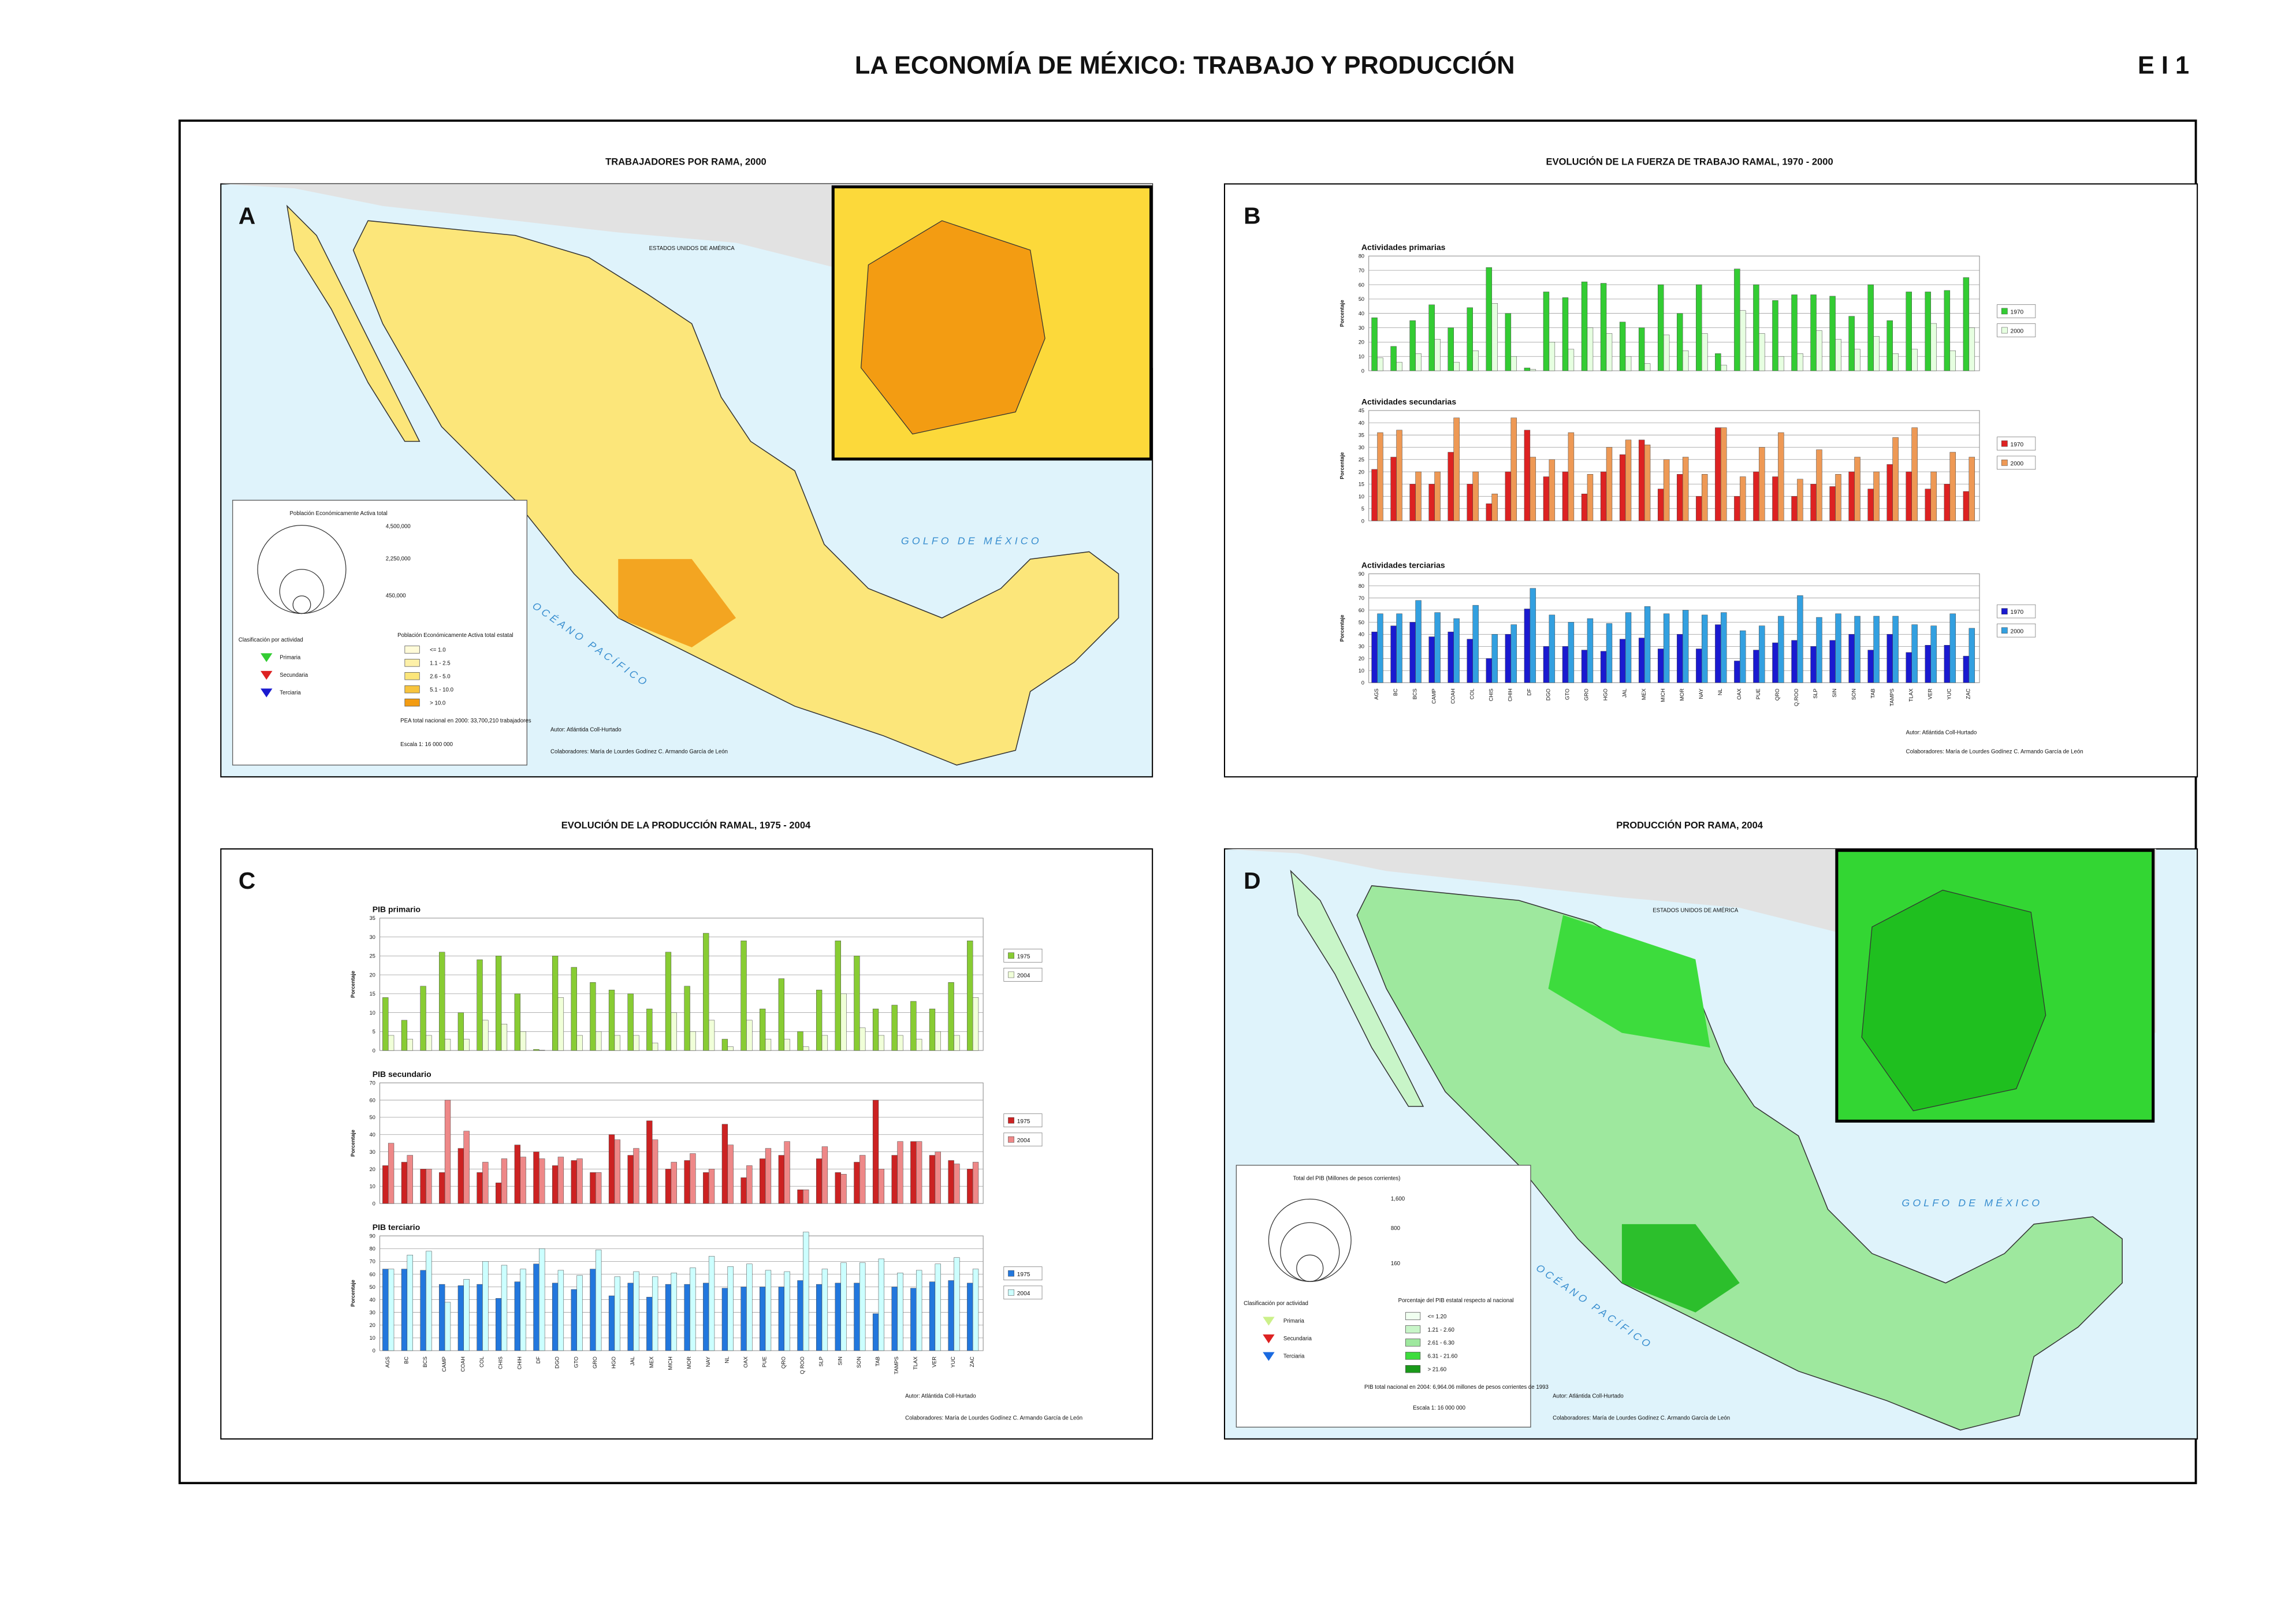  I want to click on state-fill, so click(1680, 1268).